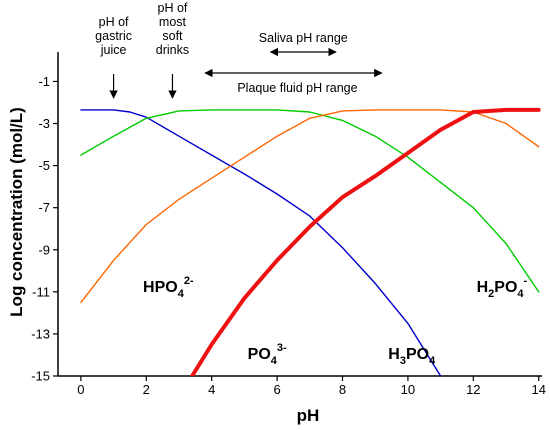 This screenshot has height=430, width=550. I want to click on y-tick-label: -11, so click(41, 291).